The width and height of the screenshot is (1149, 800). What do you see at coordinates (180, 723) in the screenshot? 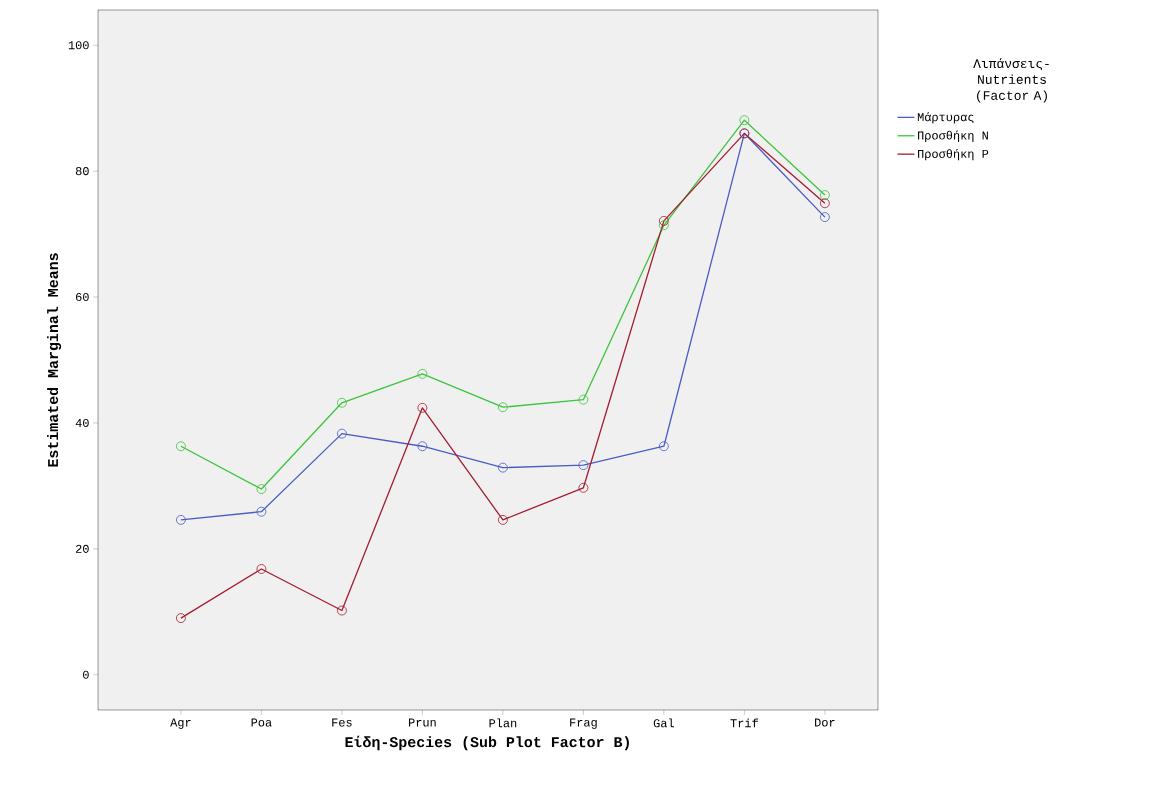
I see `x-tick-label: Agr` at bounding box center [180, 723].